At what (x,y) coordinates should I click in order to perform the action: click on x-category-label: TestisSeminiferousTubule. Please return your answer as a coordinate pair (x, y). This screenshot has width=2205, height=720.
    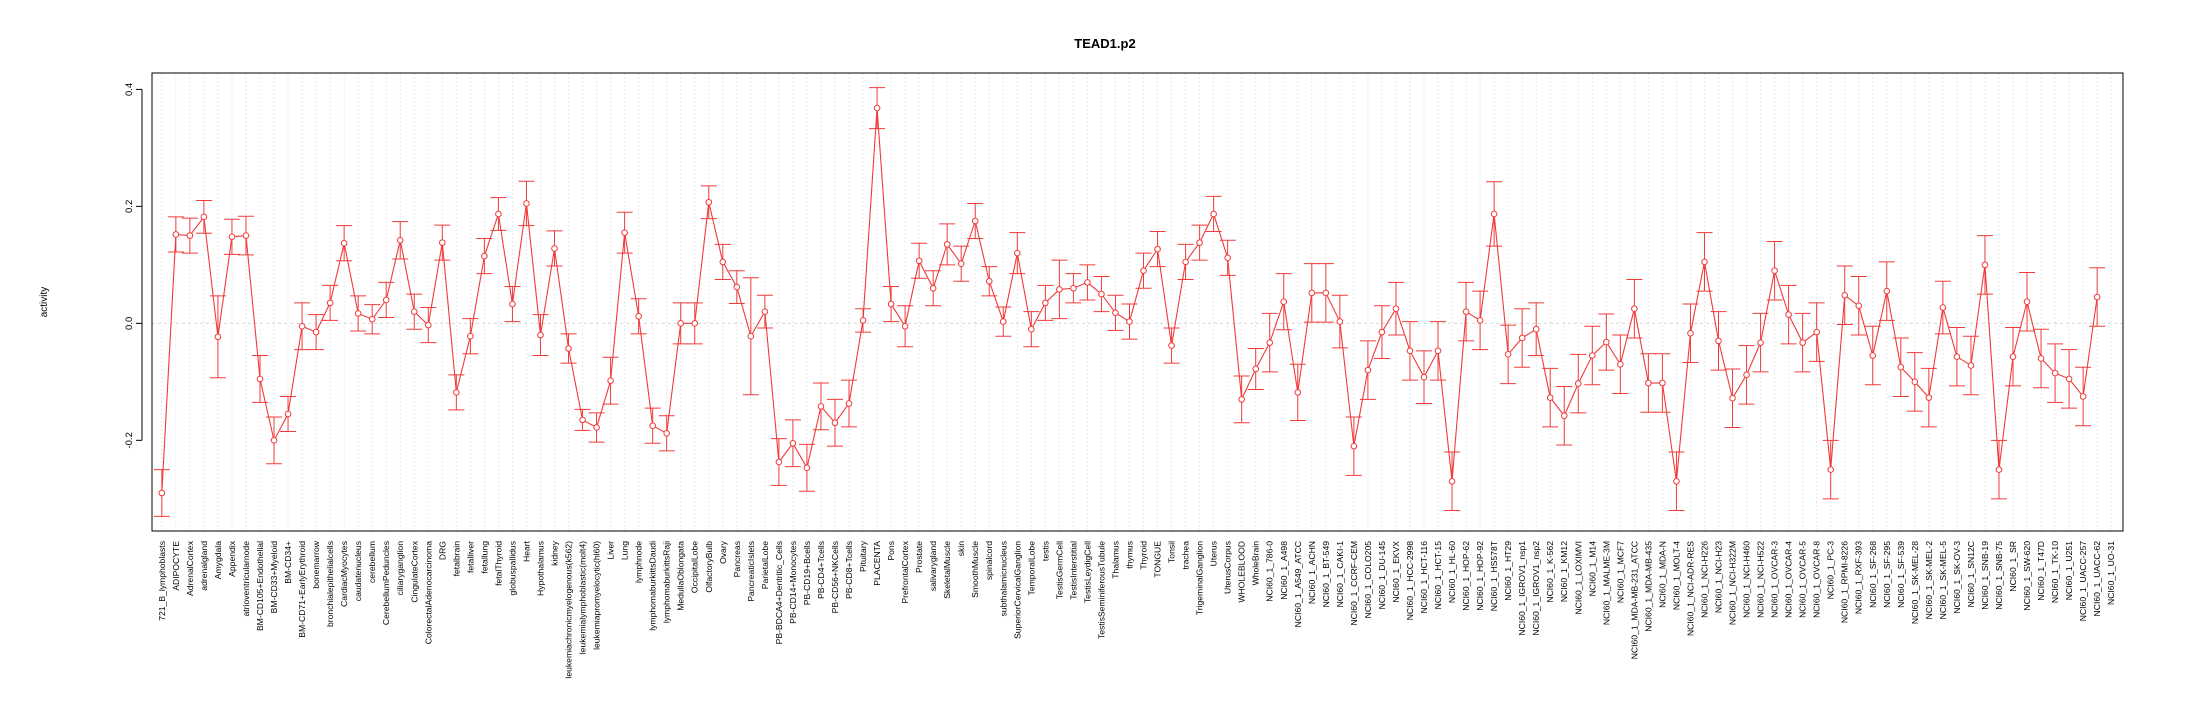
    Looking at the image, I should click on (1101, 590).